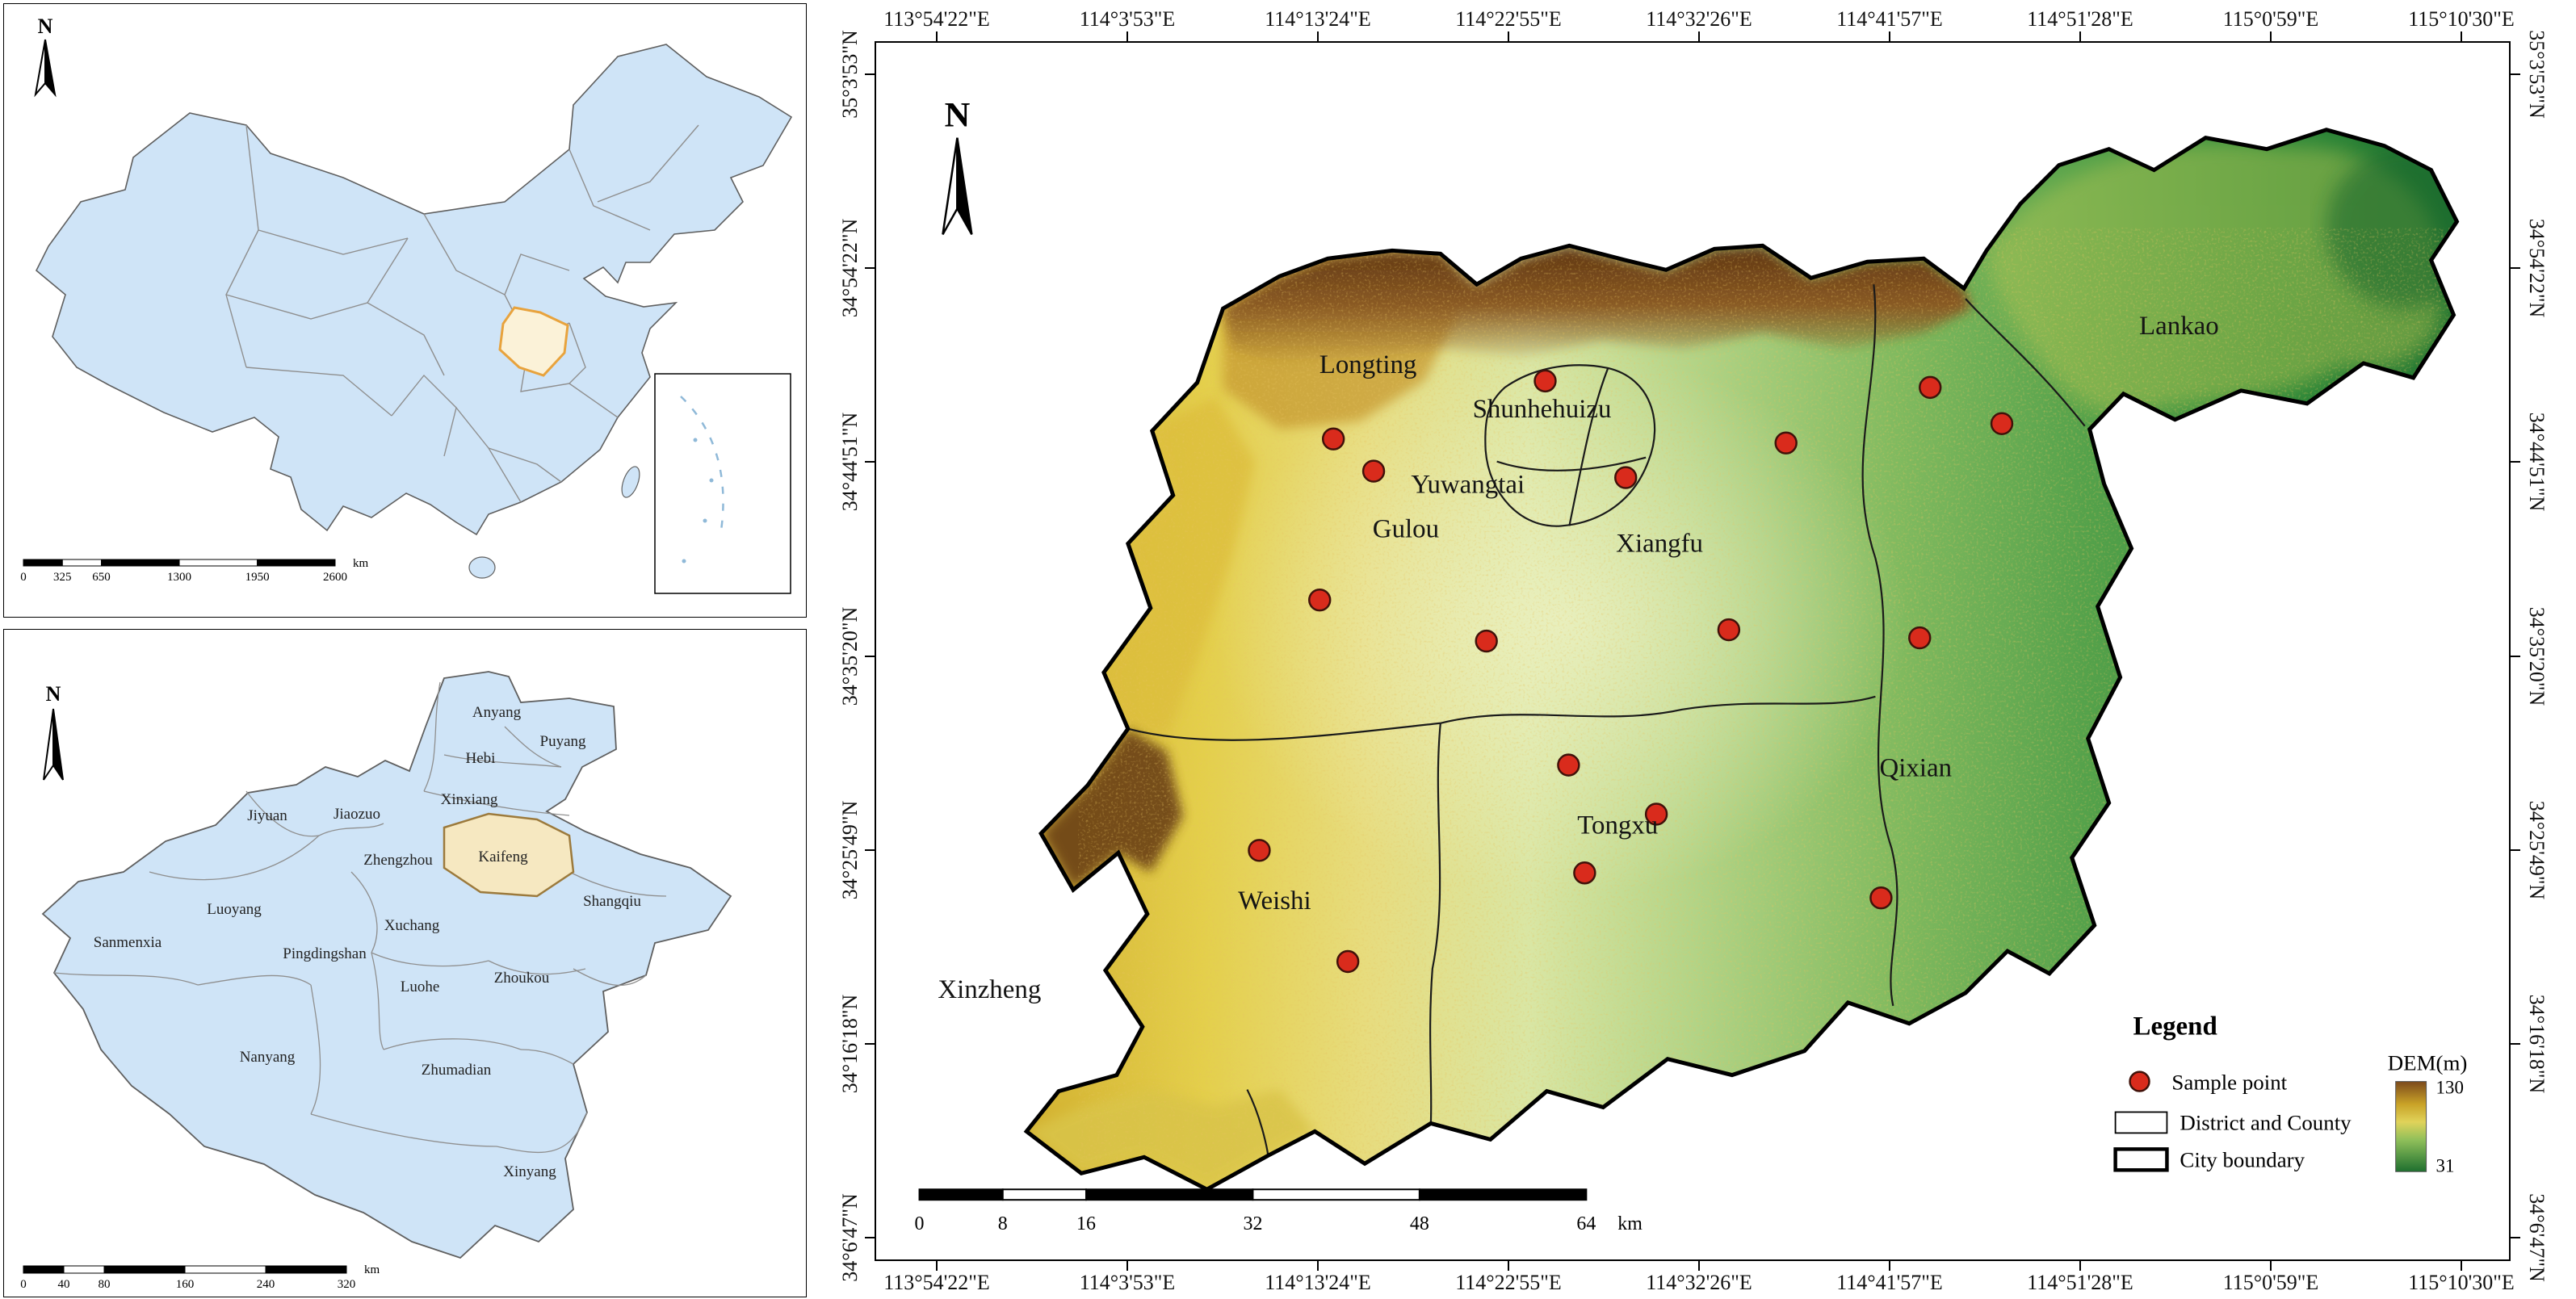 The height and width of the screenshot is (1299, 2576). What do you see at coordinates (2270, 19) in the screenshot?
I see `lon-label-top: 115°0'59"E` at bounding box center [2270, 19].